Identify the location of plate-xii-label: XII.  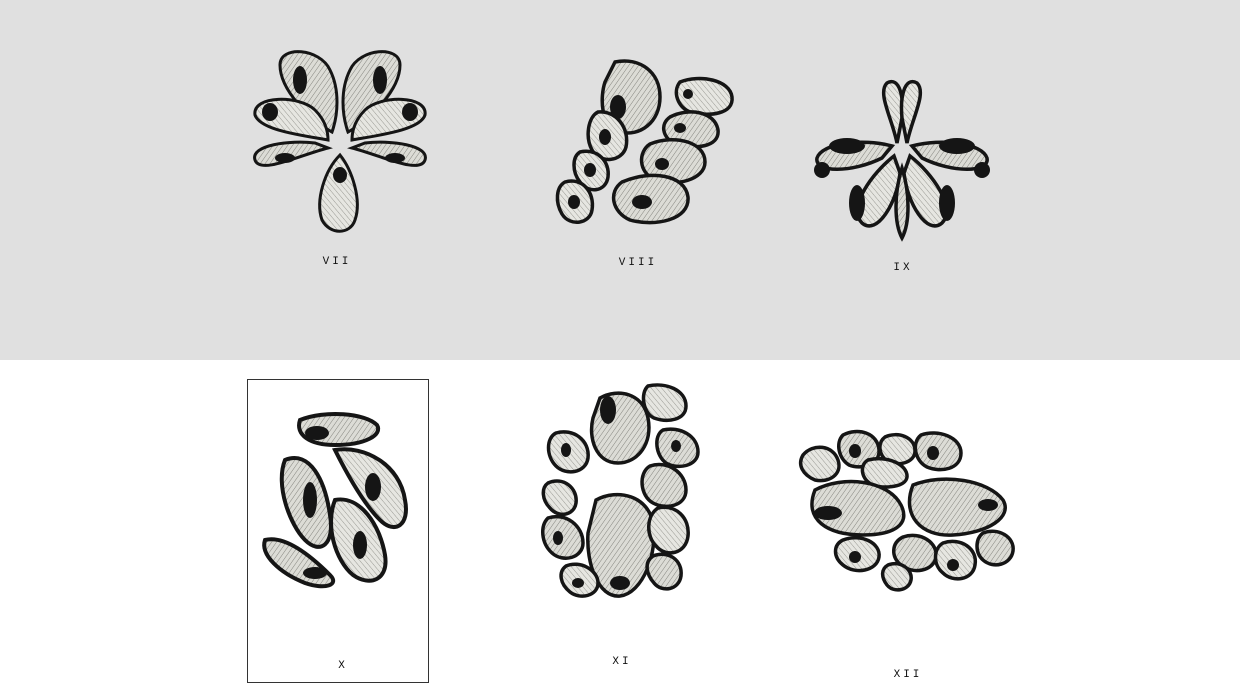
(908, 675).